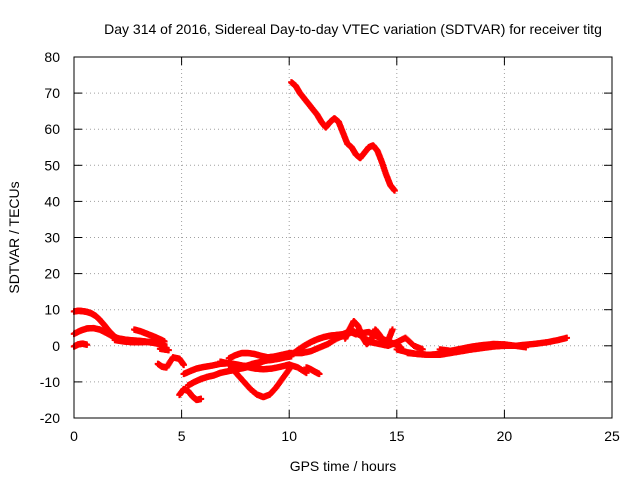 The height and width of the screenshot is (480, 640). I want to click on x-tick-labels: 0 5 10 15 20 25, so click(345, 436).